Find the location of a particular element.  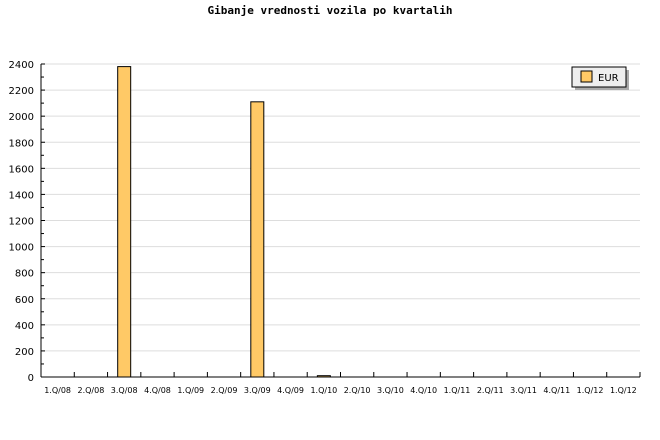

y-tick-label: 2200 is located at coordinates (21, 91).